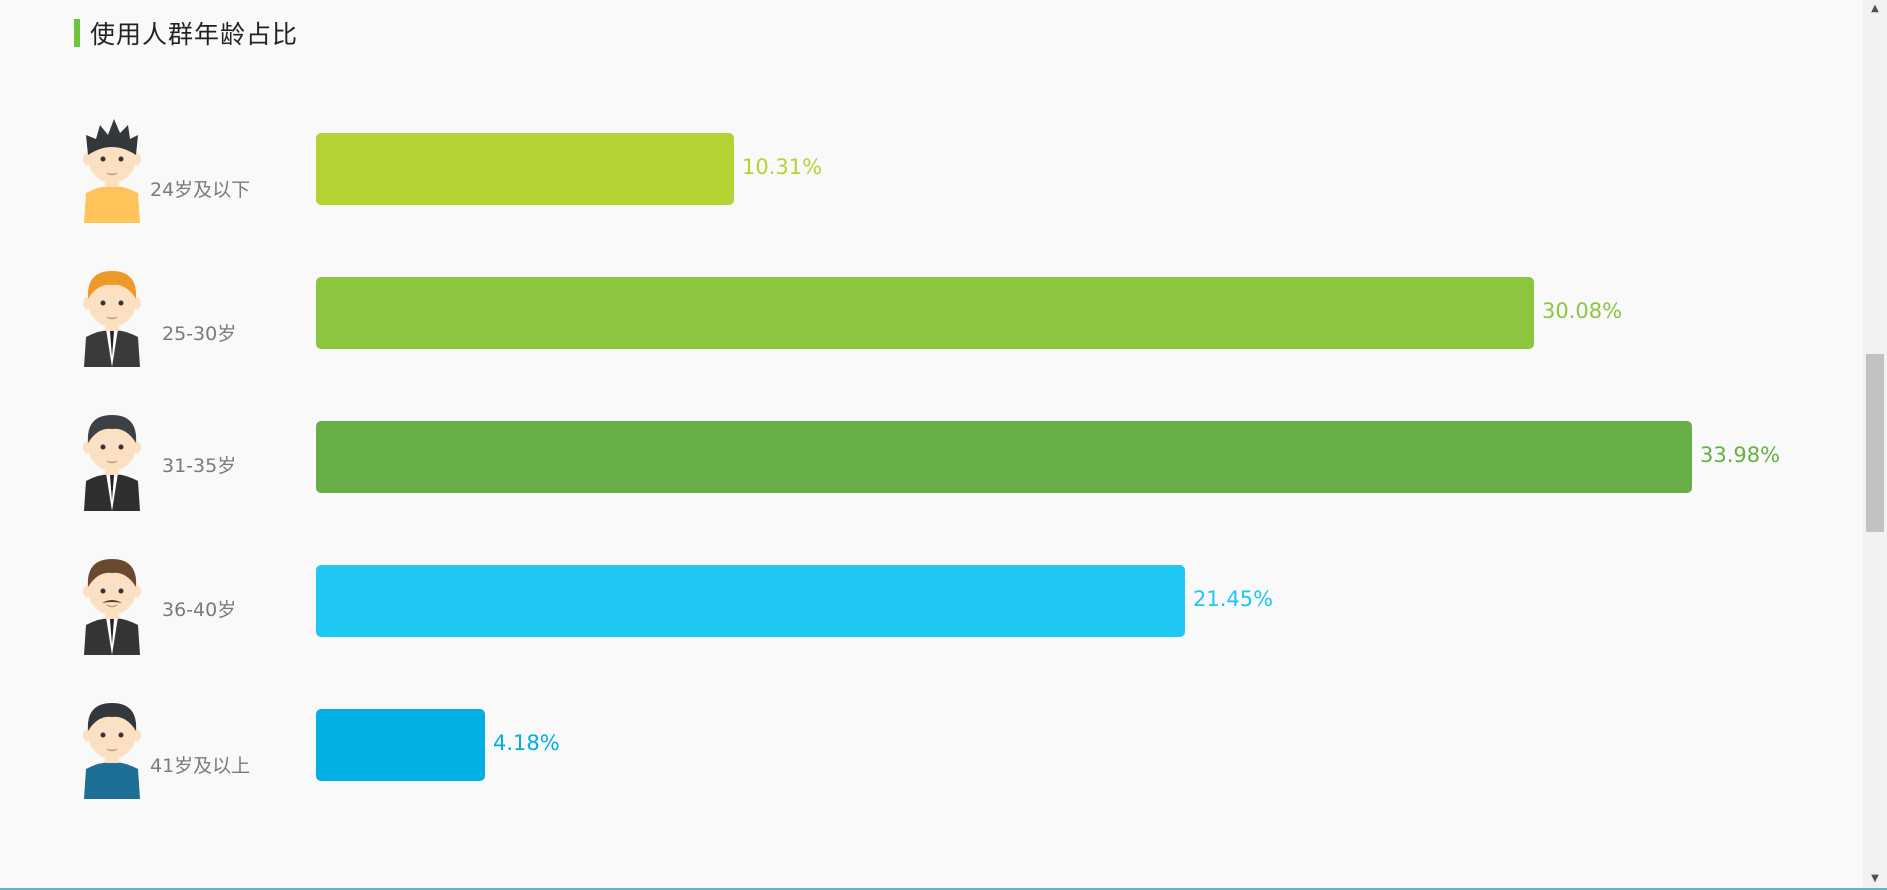  Describe the element at coordinates (199, 334) in the screenshot. I see `category-label: 25-30岁` at that location.